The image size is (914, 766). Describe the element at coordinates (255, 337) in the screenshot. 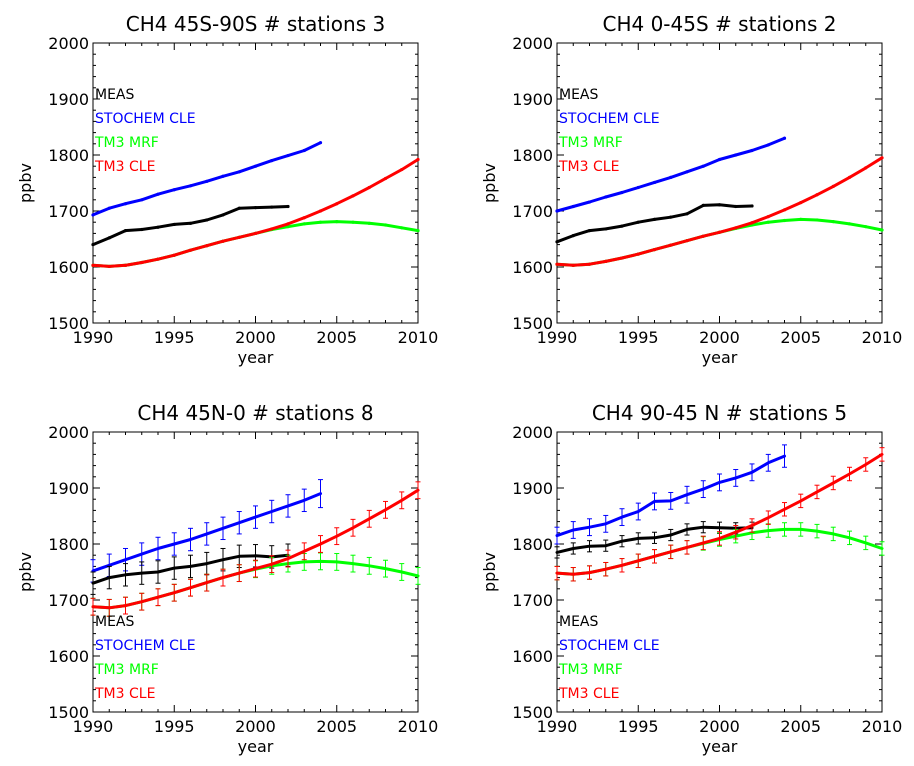

I see `x-tick-label: 2000` at that location.